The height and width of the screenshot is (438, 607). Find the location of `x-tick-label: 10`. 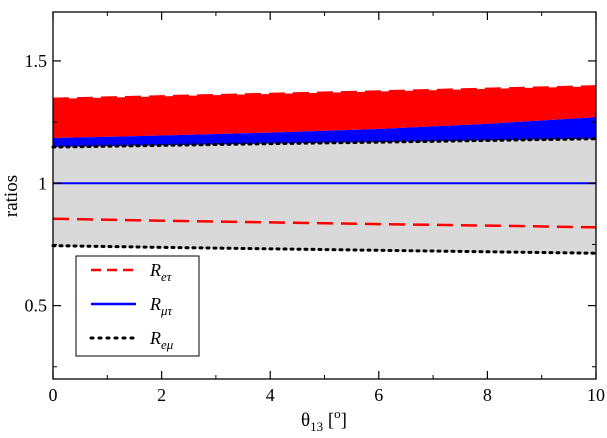

x-tick-label: 10 is located at coordinates (596, 395).